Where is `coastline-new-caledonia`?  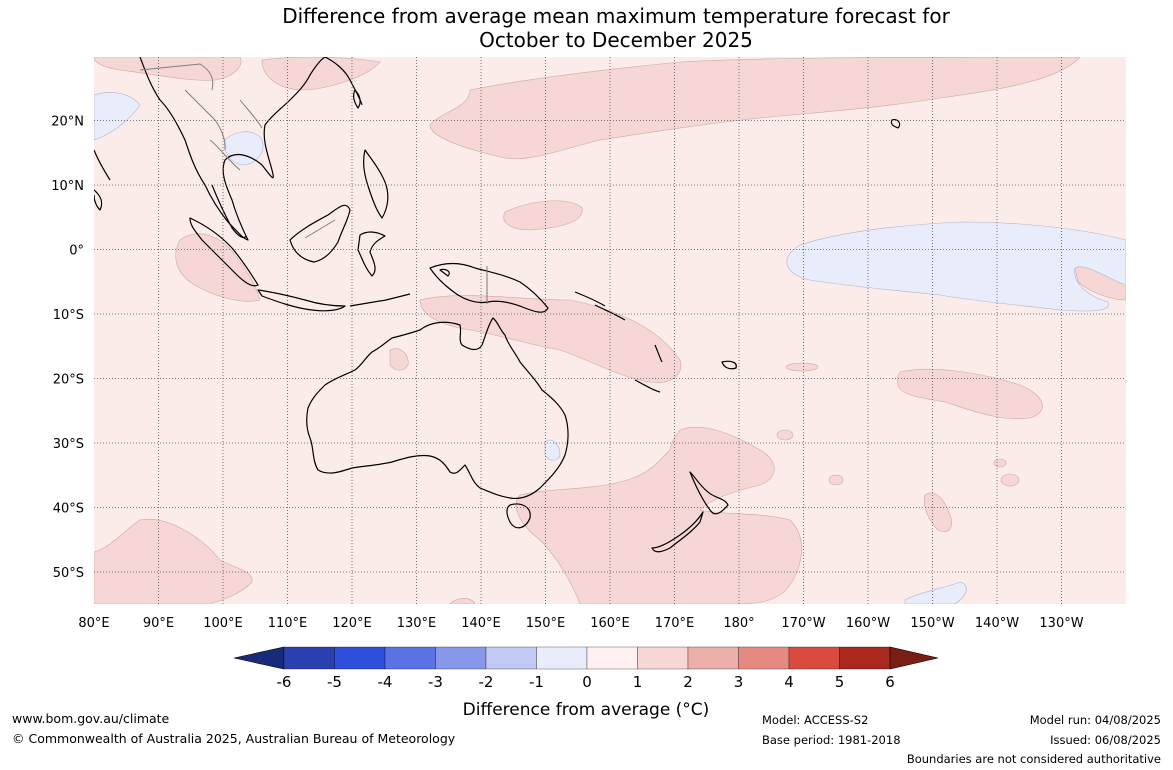
coastline-new-caledonia is located at coordinates (647, 386).